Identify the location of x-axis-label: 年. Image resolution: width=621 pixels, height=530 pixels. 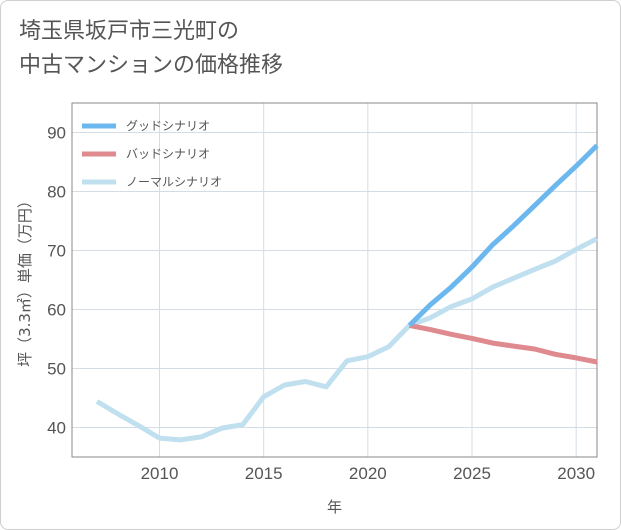
(334, 507).